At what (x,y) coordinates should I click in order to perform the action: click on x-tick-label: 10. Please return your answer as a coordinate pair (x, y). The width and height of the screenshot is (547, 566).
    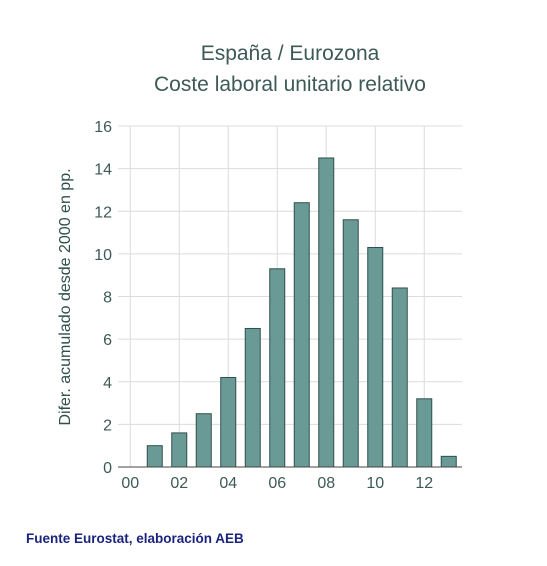
    Looking at the image, I should click on (375, 483).